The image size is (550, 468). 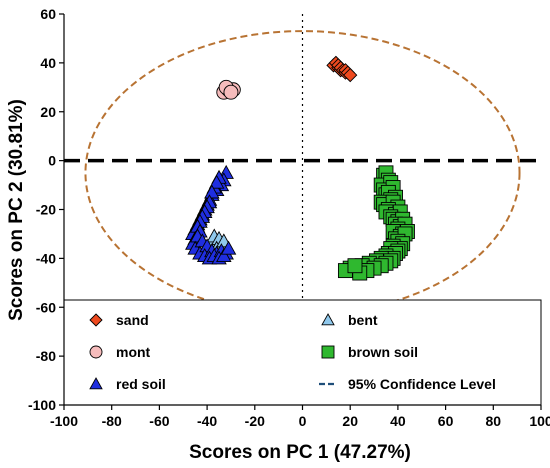 I want to click on series-brown-soil, so click(x=376, y=223).